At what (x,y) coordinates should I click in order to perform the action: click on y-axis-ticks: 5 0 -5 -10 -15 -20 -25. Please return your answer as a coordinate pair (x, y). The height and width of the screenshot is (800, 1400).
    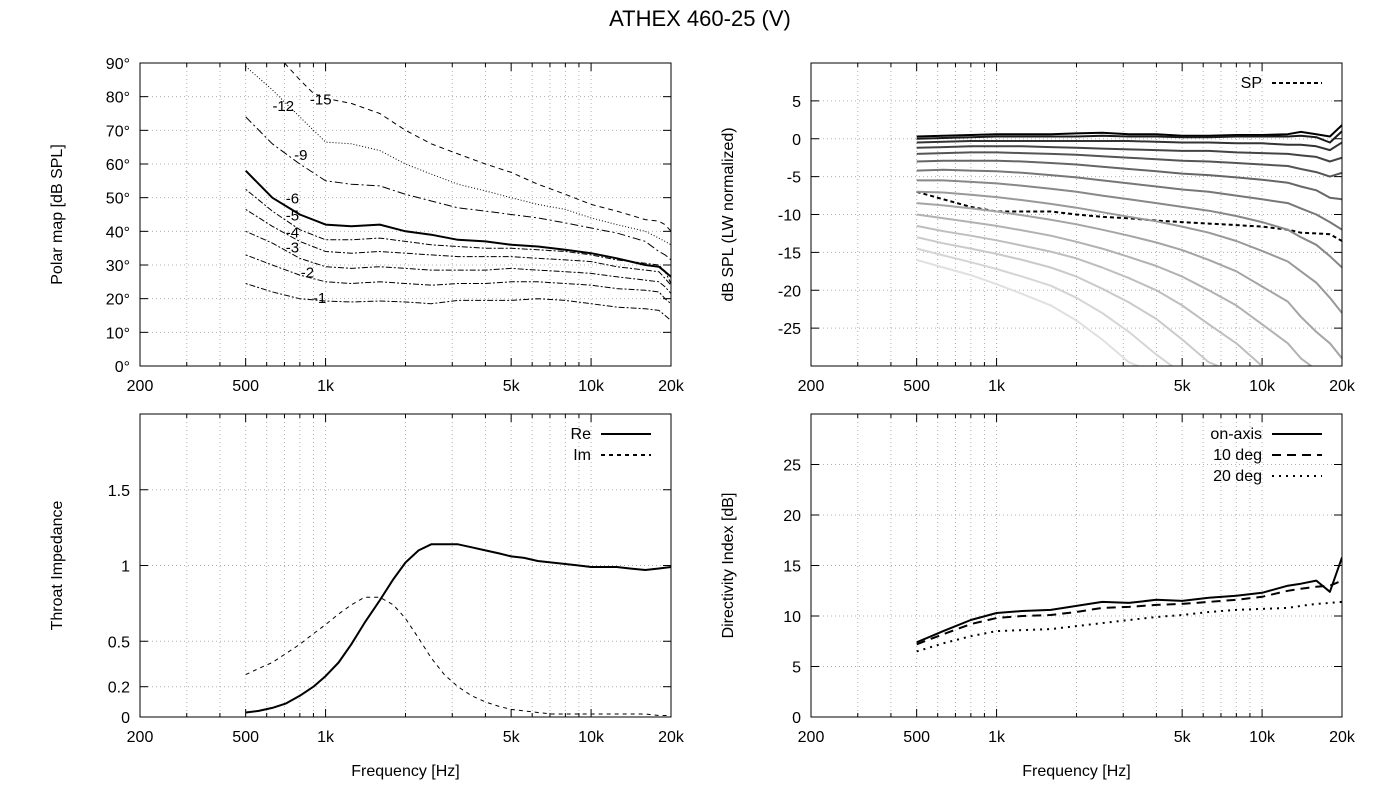
    Looking at the image, I should click on (1060, 216).